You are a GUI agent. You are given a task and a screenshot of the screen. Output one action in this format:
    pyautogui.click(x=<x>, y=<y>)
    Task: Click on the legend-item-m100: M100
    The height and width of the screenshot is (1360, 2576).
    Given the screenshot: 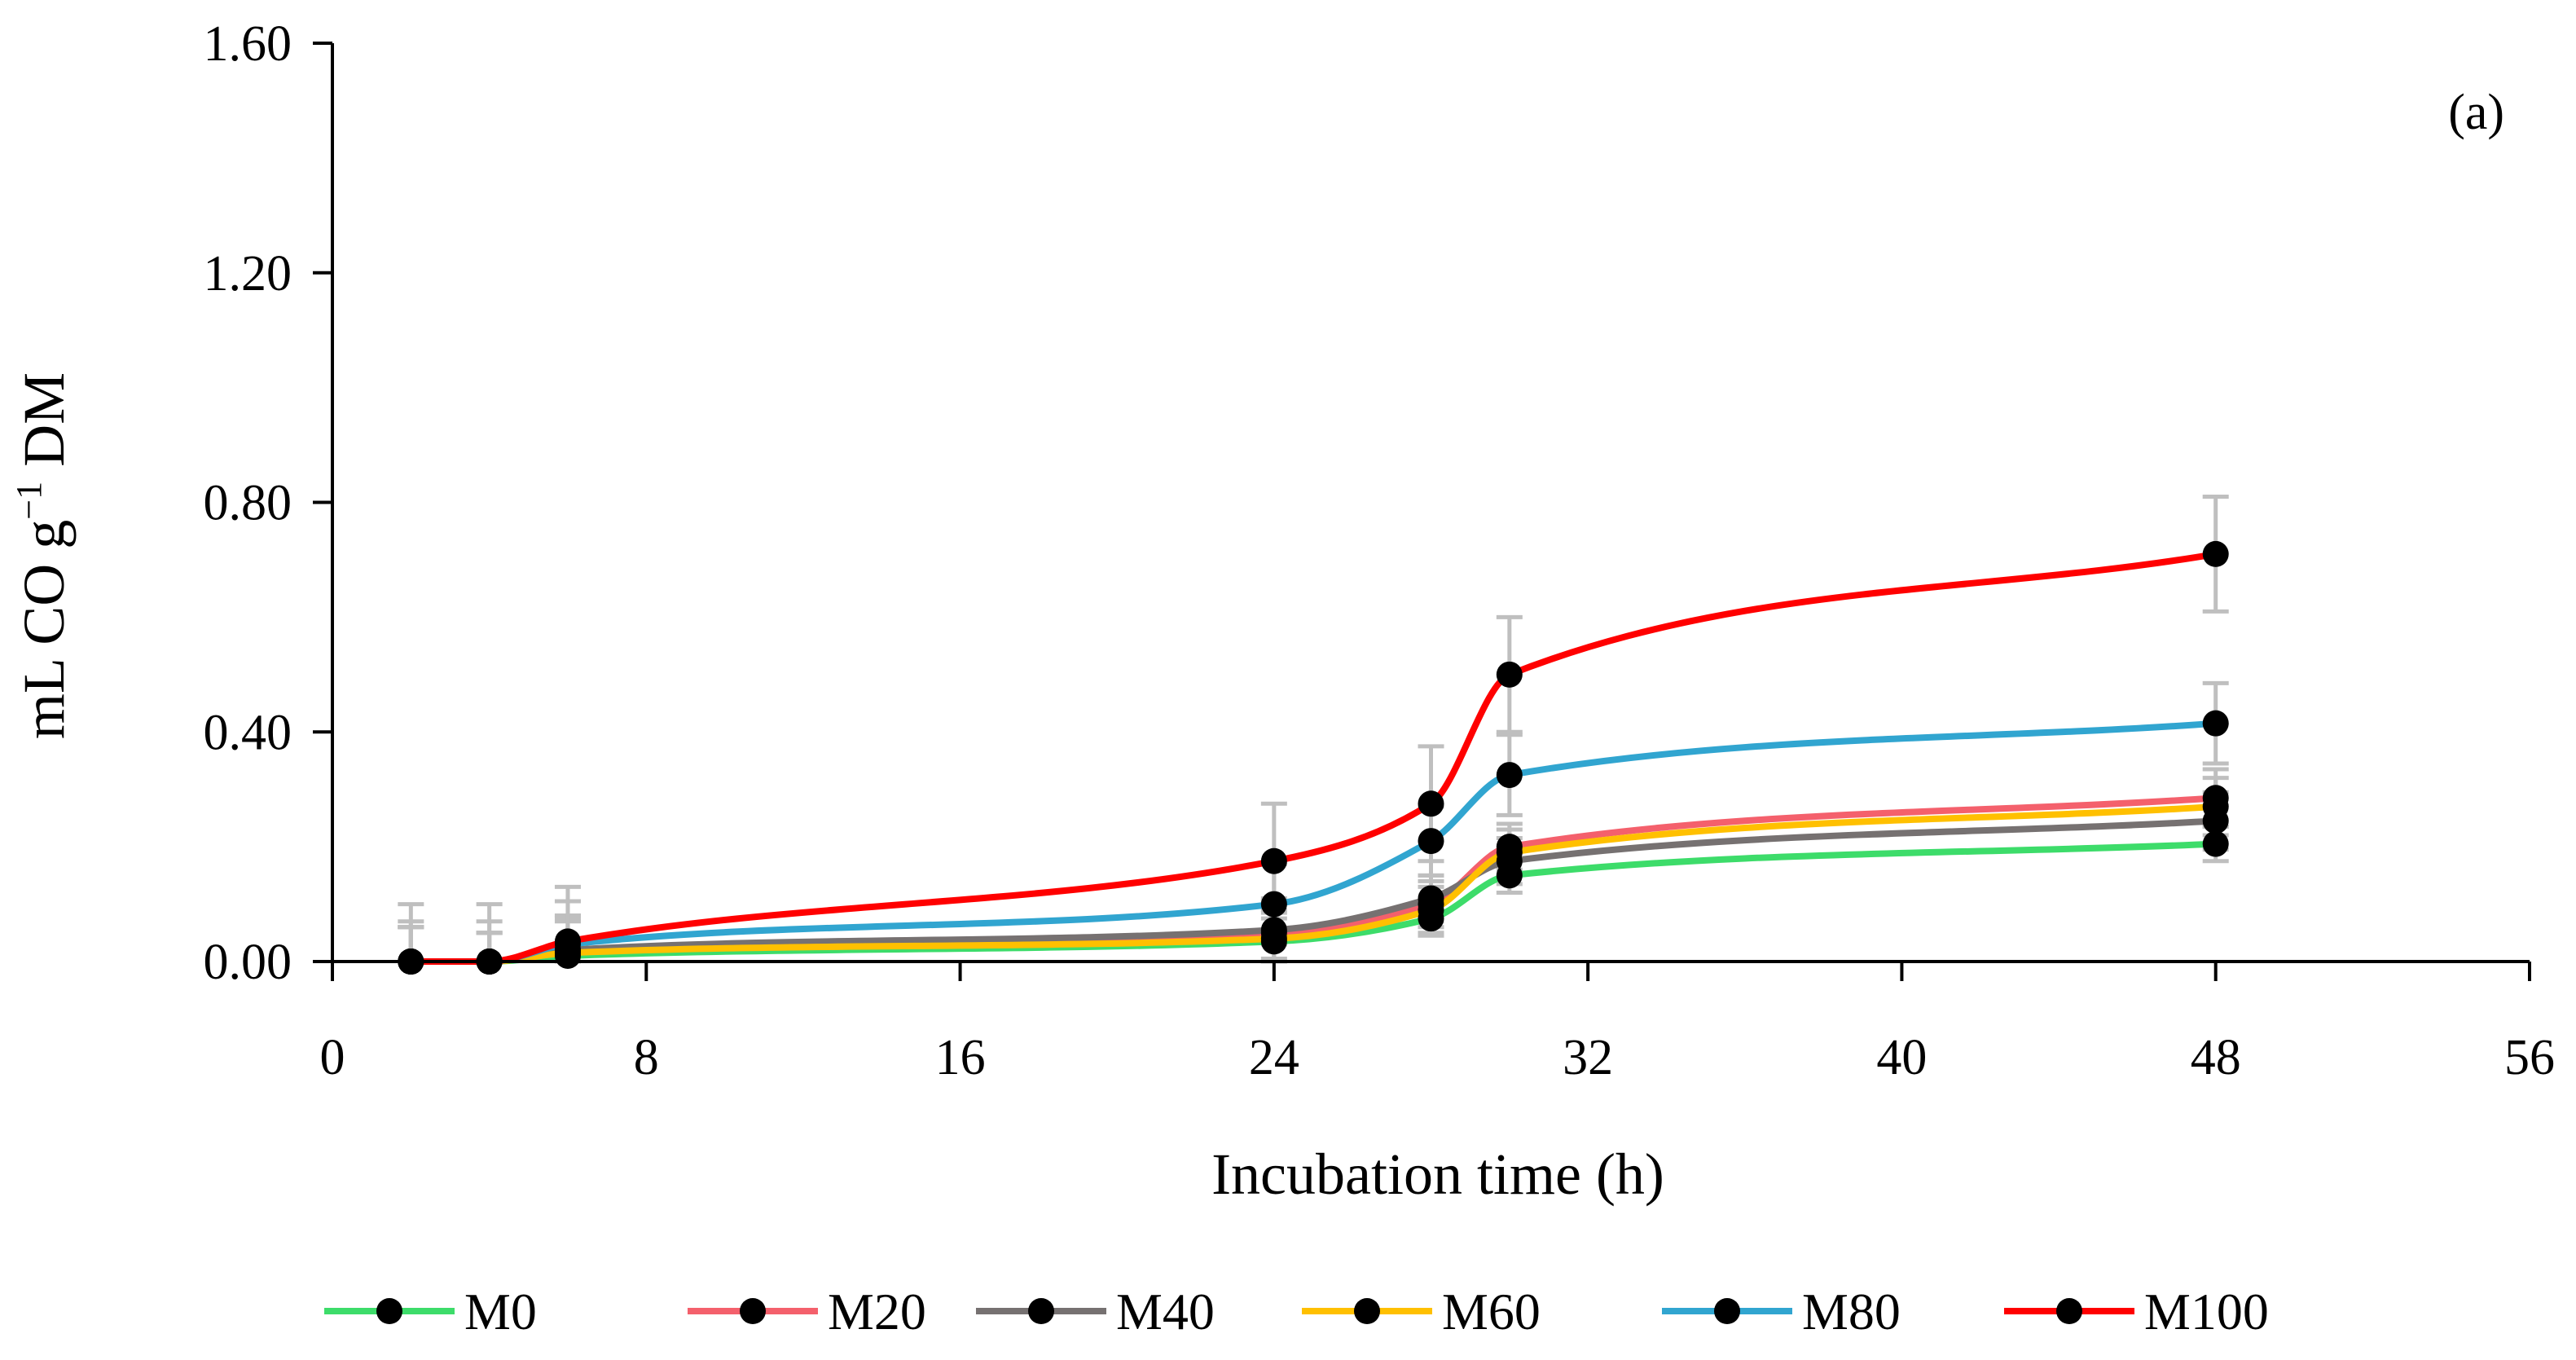 What is the action you would take?
    pyautogui.click(x=2136, y=1312)
    